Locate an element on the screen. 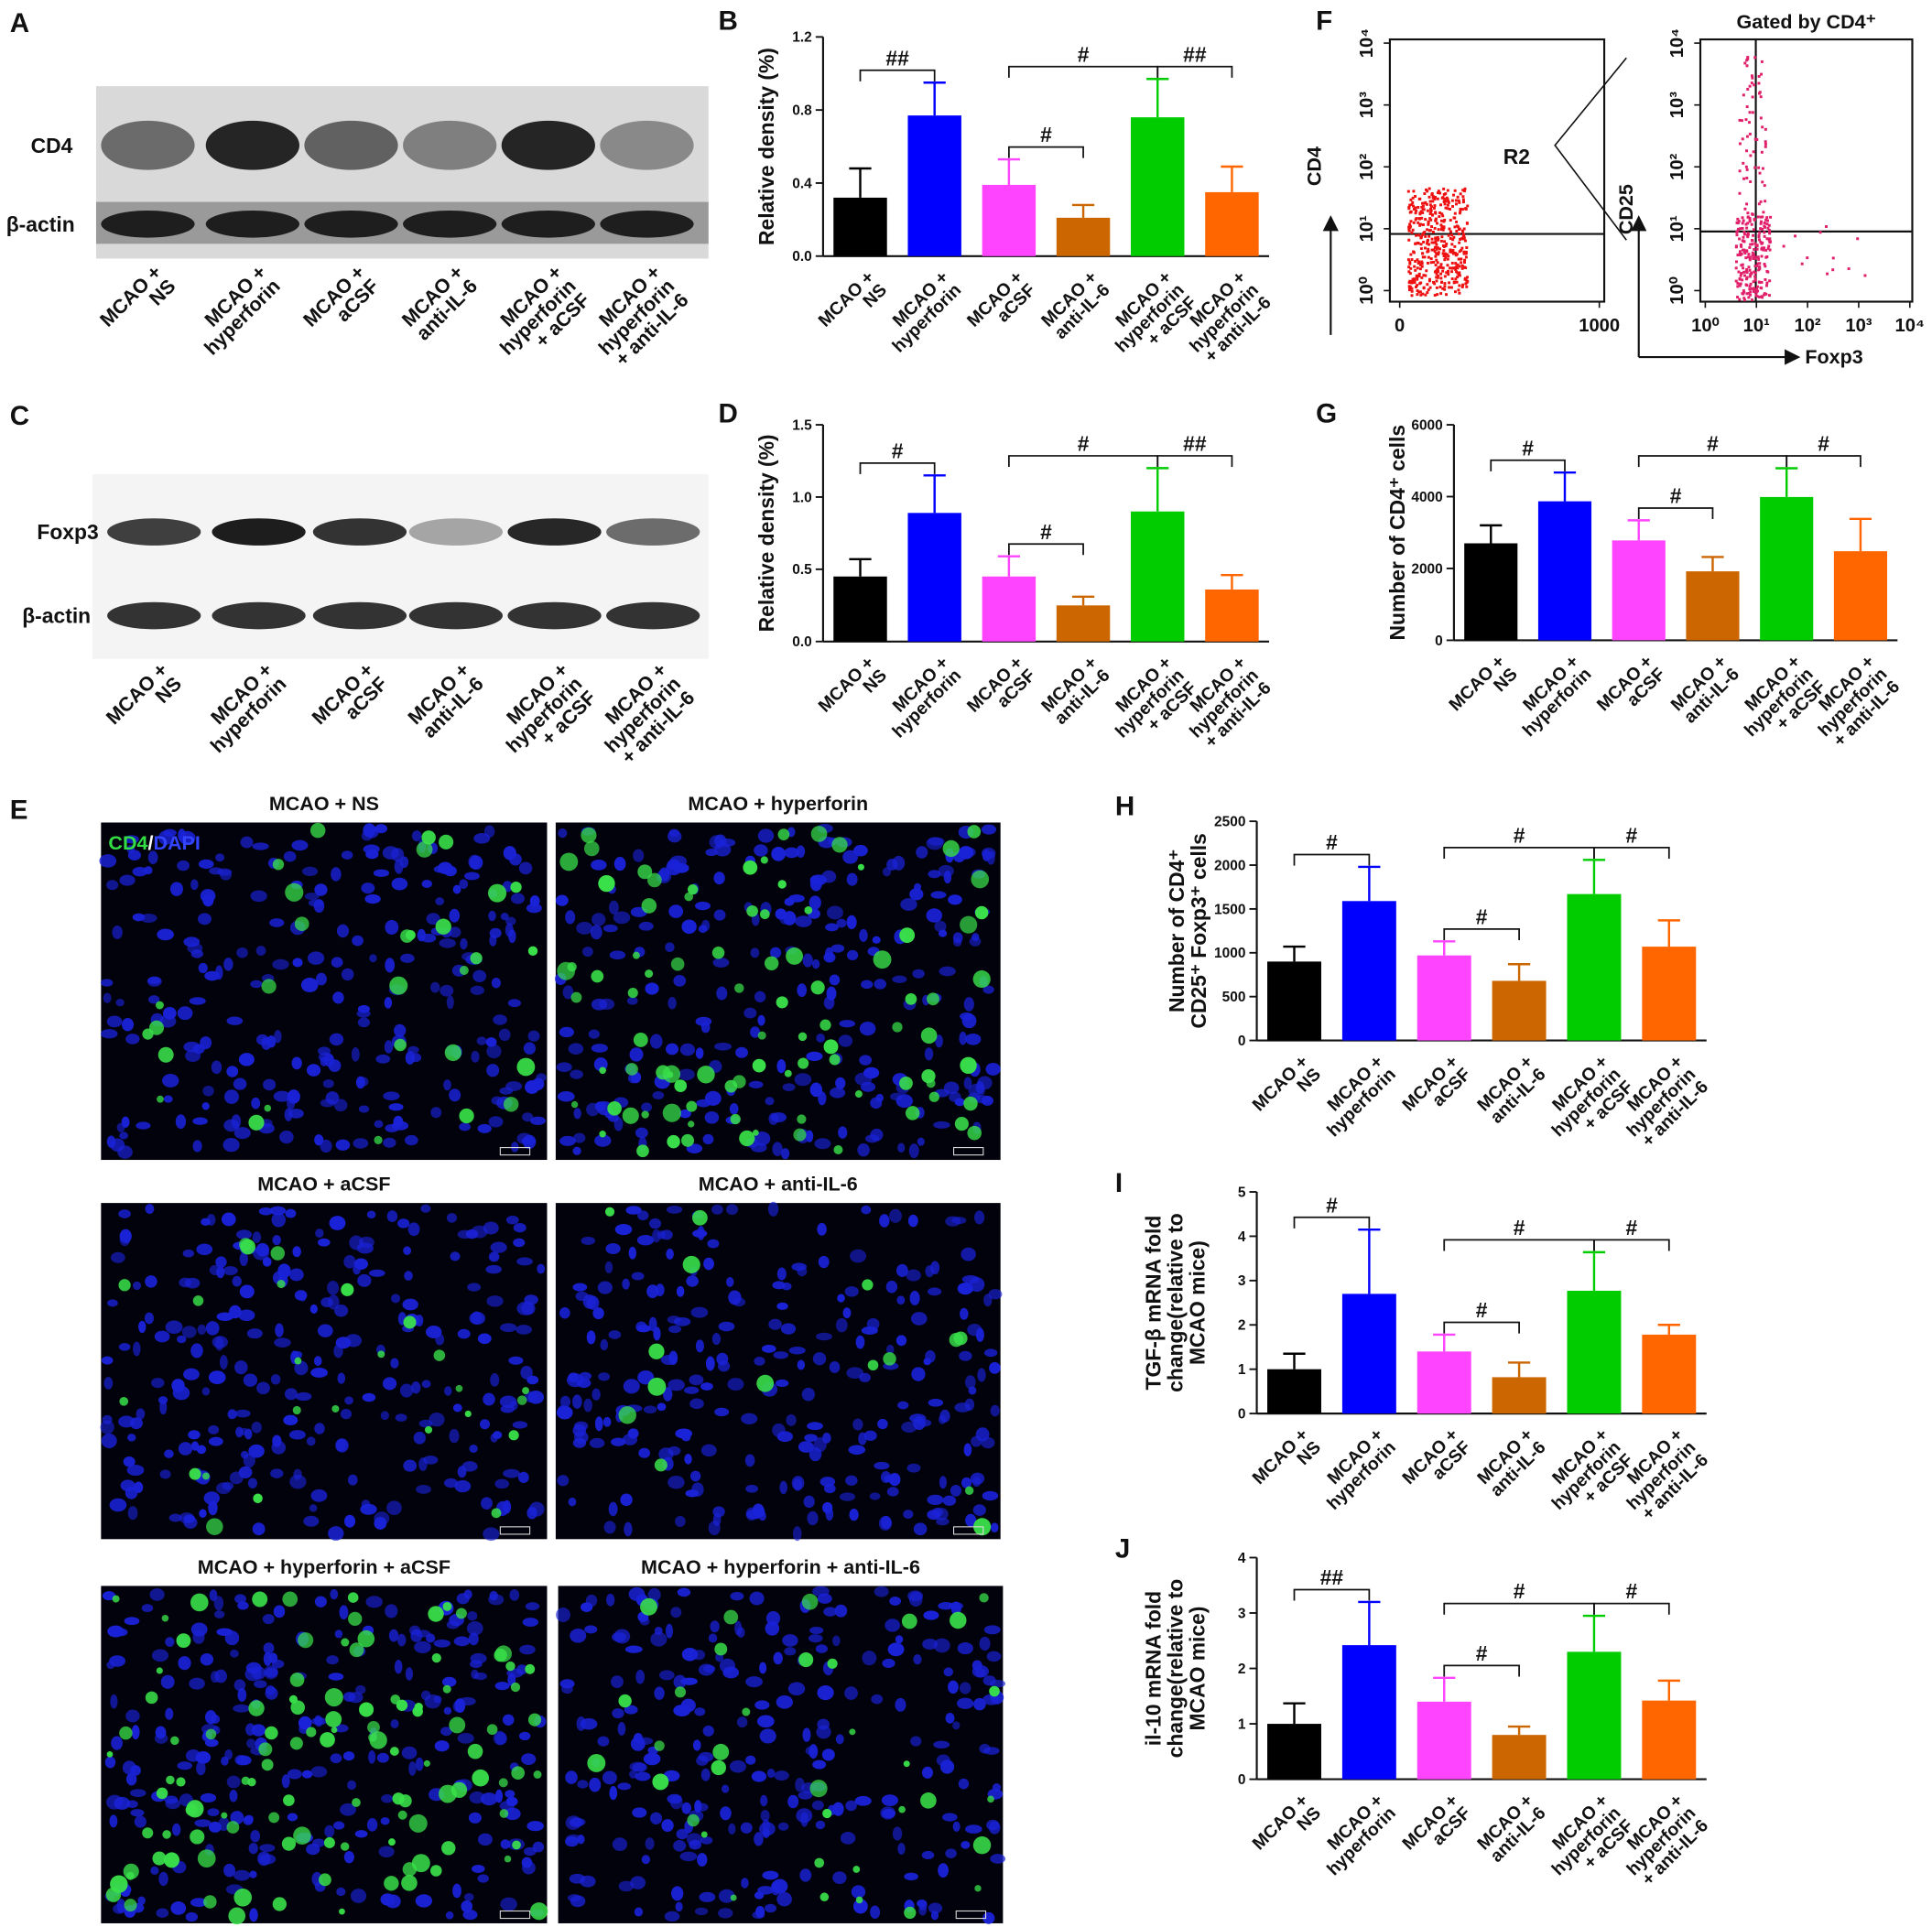 The image size is (1932, 1927). blot-band is located at coordinates (653, 615).